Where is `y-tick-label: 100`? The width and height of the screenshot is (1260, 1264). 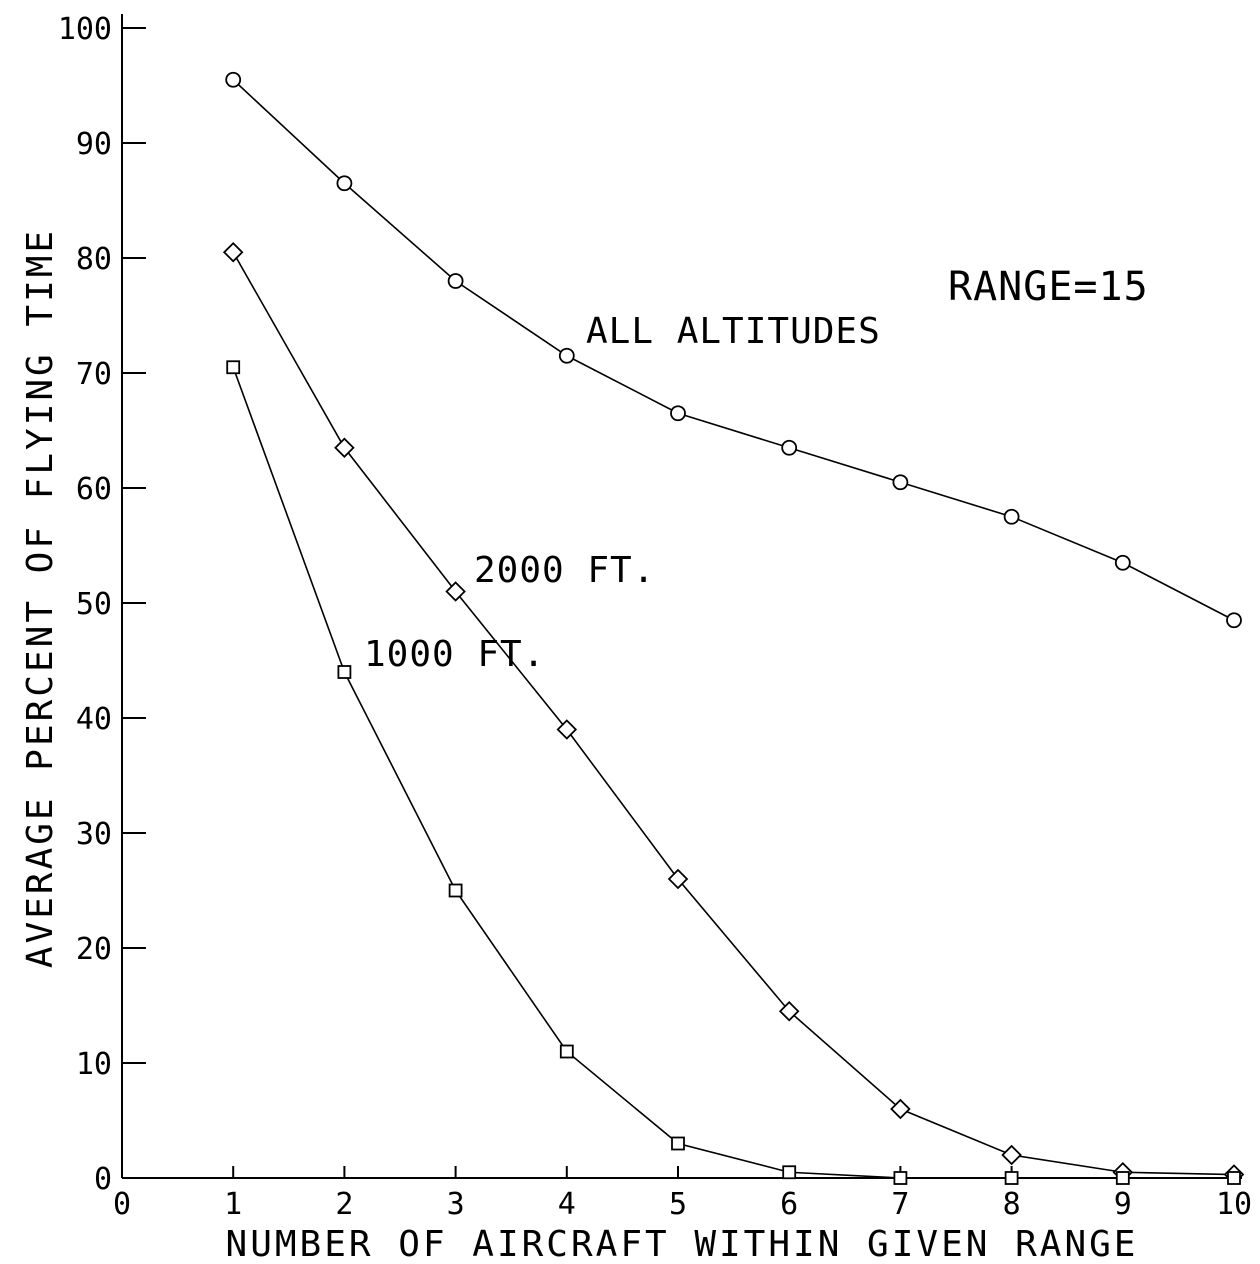 y-tick-label: 100 is located at coordinates (85, 29).